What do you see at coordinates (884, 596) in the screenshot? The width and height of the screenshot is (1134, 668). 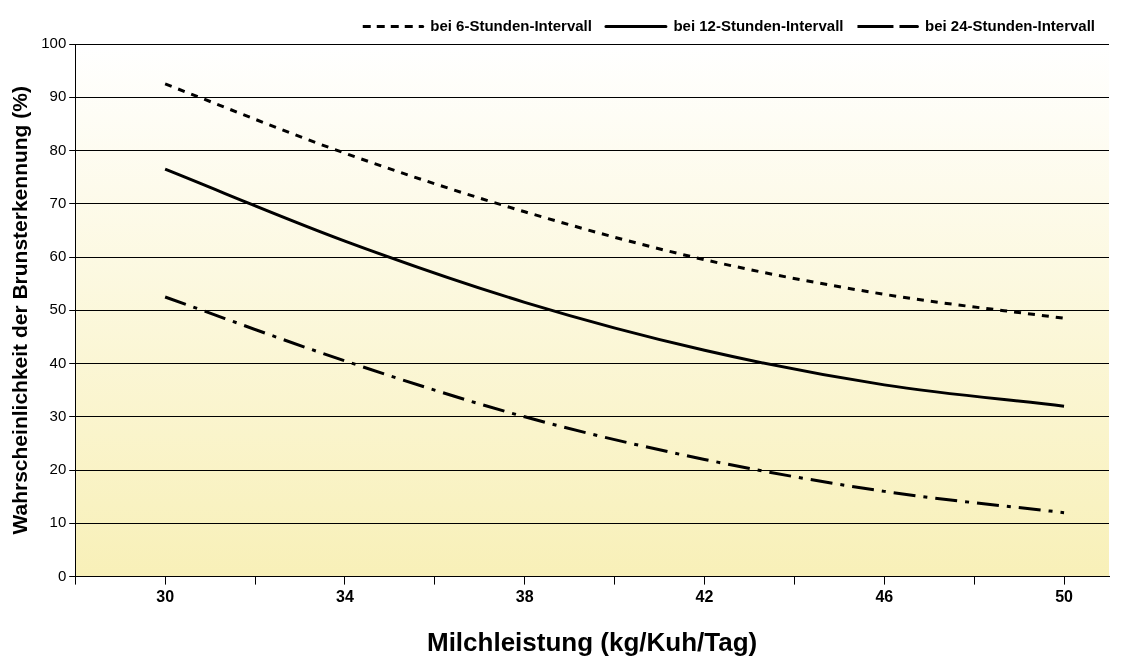 I see `x-tick-label: 46` at bounding box center [884, 596].